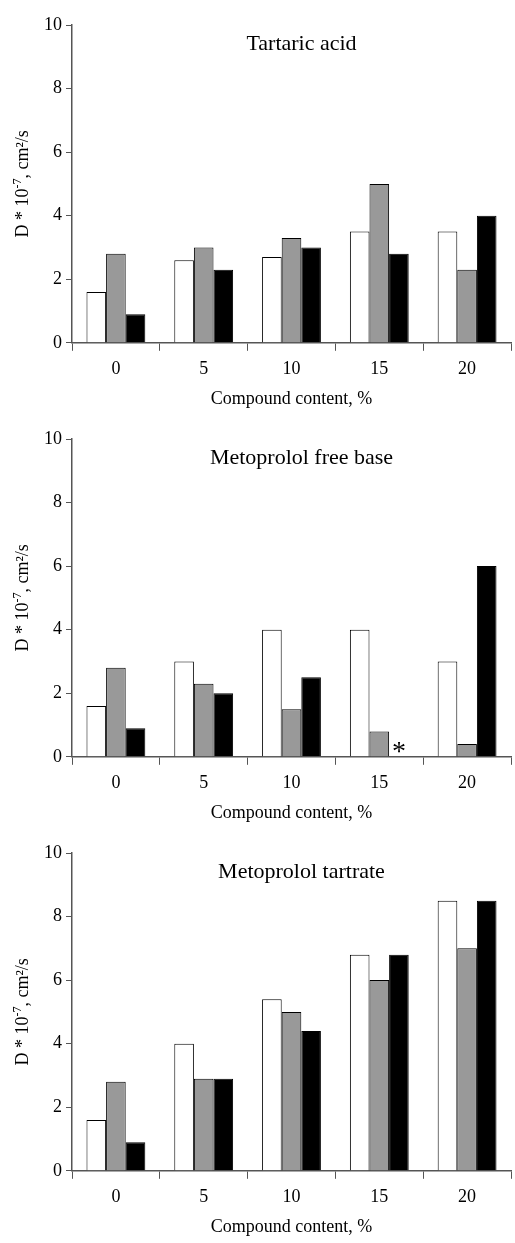  Describe the element at coordinates (398, 751) in the screenshot. I see `annotation: *` at that location.